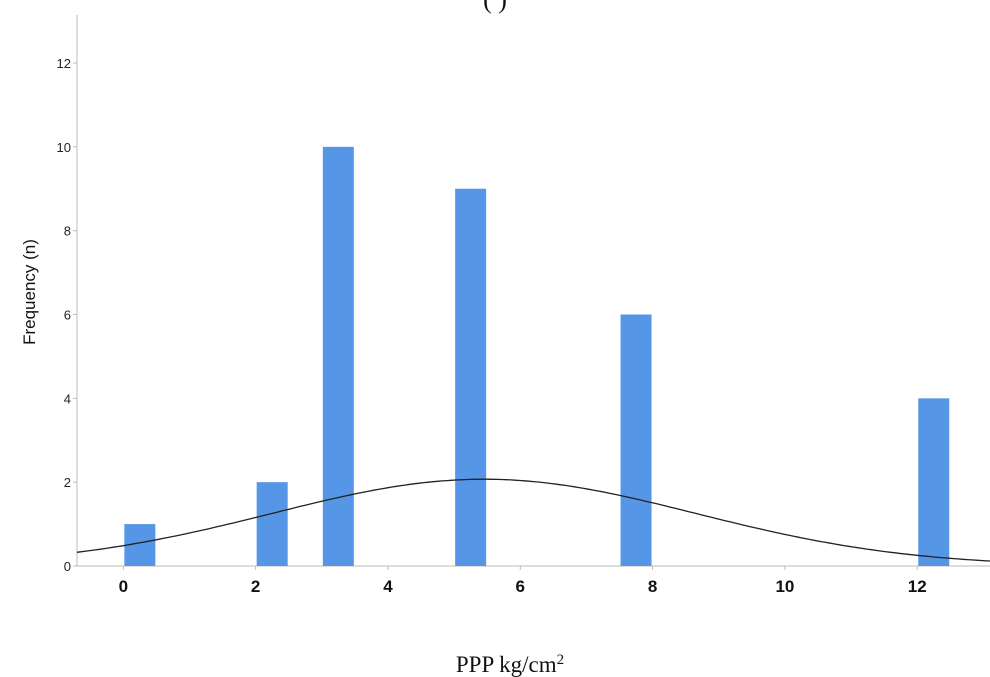 This screenshot has width=990, height=677. Describe the element at coordinates (67, 398) in the screenshot. I see `y-tick-label: 4` at that location.